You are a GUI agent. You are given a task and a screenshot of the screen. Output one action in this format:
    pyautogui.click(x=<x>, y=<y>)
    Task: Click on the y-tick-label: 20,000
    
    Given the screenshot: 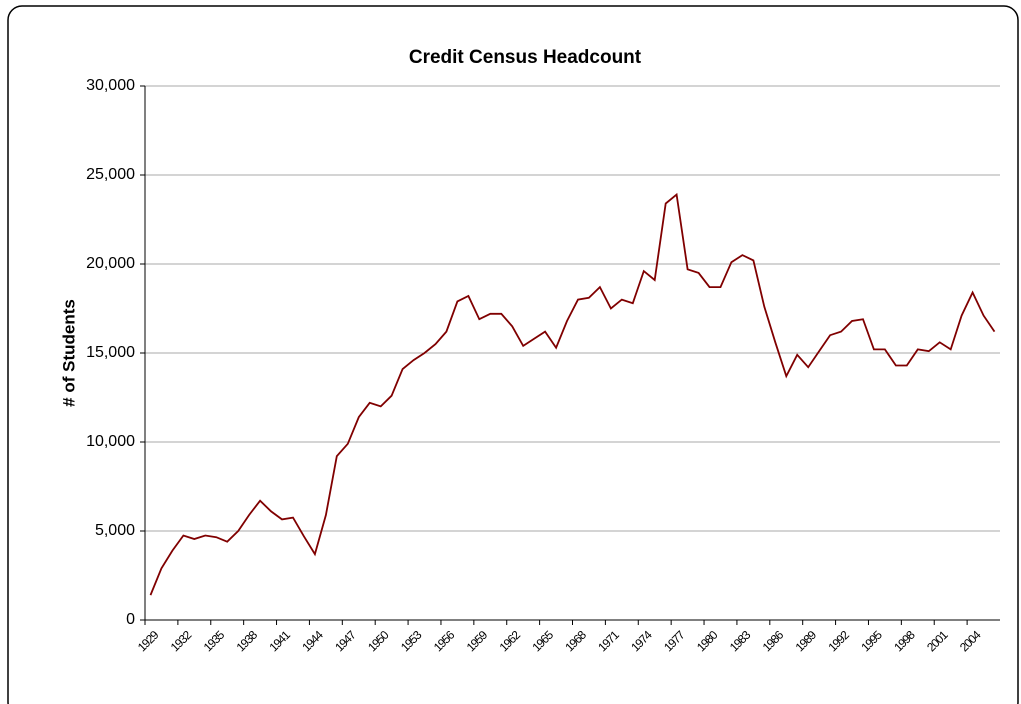 What is the action you would take?
    pyautogui.click(x=110, y=263)
    